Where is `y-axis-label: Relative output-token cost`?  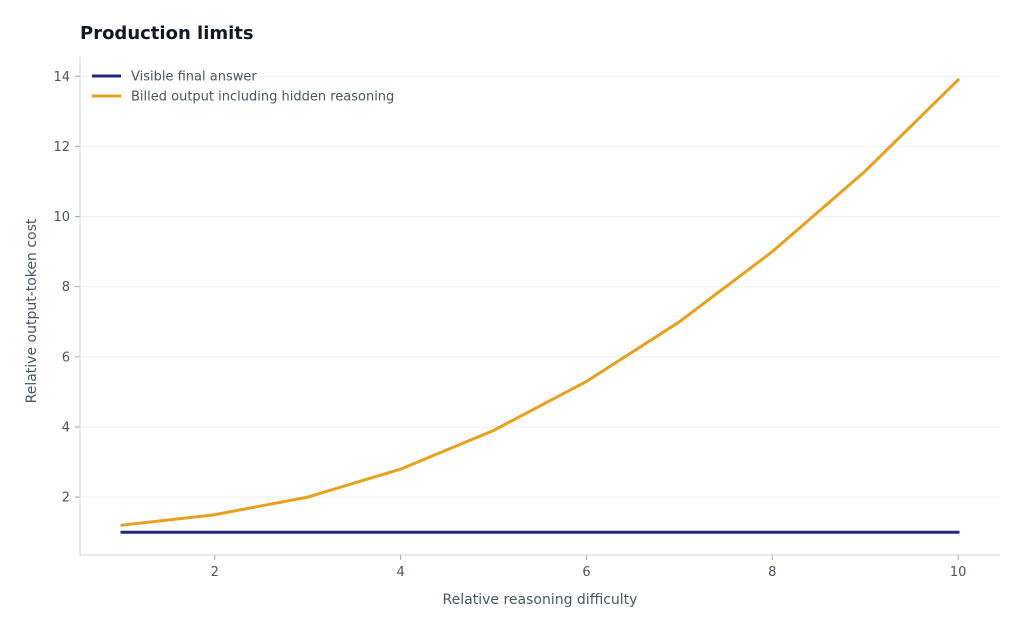 y-axis-label: Relative output-token cost is located at coordinates (32, 310).